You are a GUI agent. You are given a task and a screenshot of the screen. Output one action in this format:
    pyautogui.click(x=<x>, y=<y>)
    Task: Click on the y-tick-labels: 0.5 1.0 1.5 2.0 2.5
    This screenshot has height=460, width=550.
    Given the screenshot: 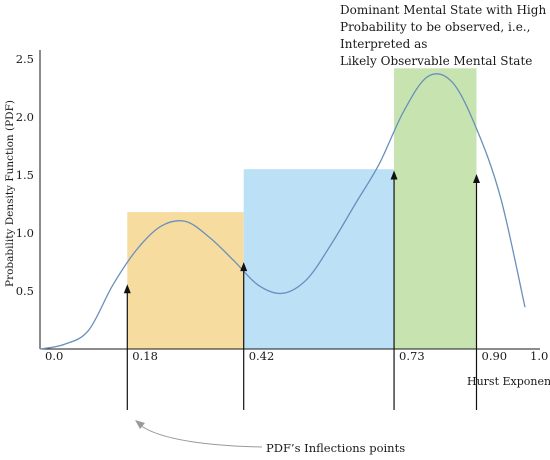 What is the action you would take?
    pyautogui.click(x=25, y=175)
    